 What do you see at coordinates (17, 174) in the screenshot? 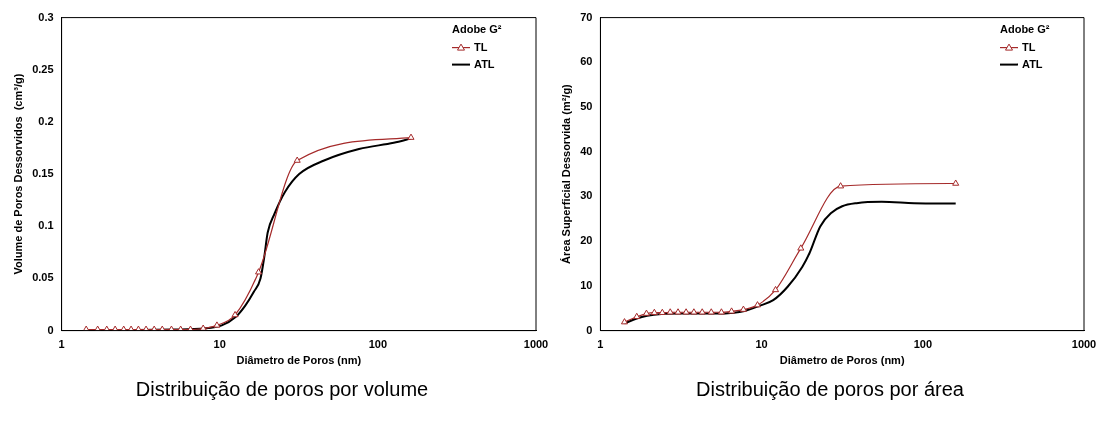
I see `y-axis-title: Volume de Poros Dessorvidos (cm³/g)` at bounding box center [17, 174].